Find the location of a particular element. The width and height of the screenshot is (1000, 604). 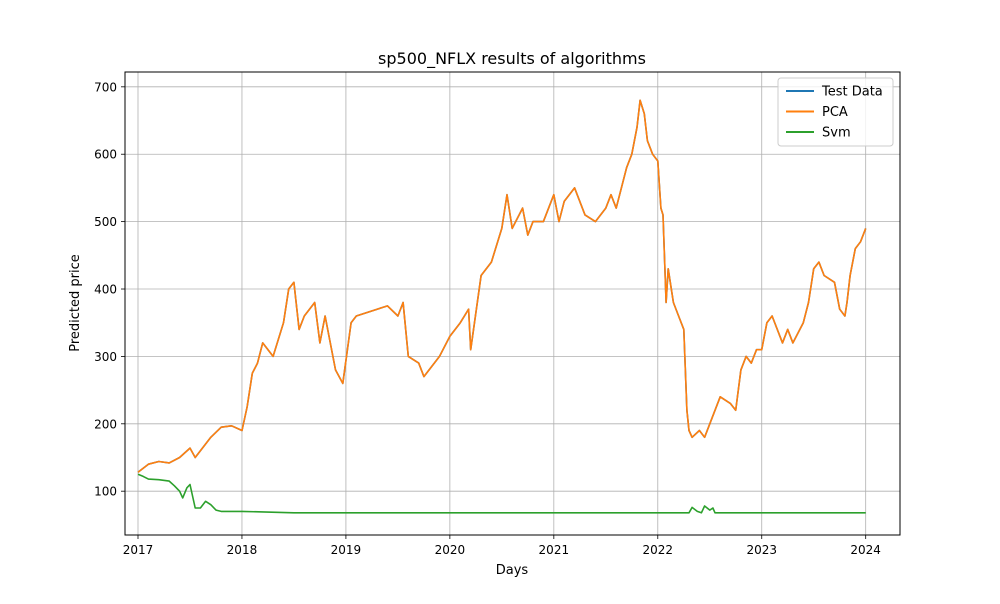

x-tick-label: 2021 is located at coordinates (554, 550).